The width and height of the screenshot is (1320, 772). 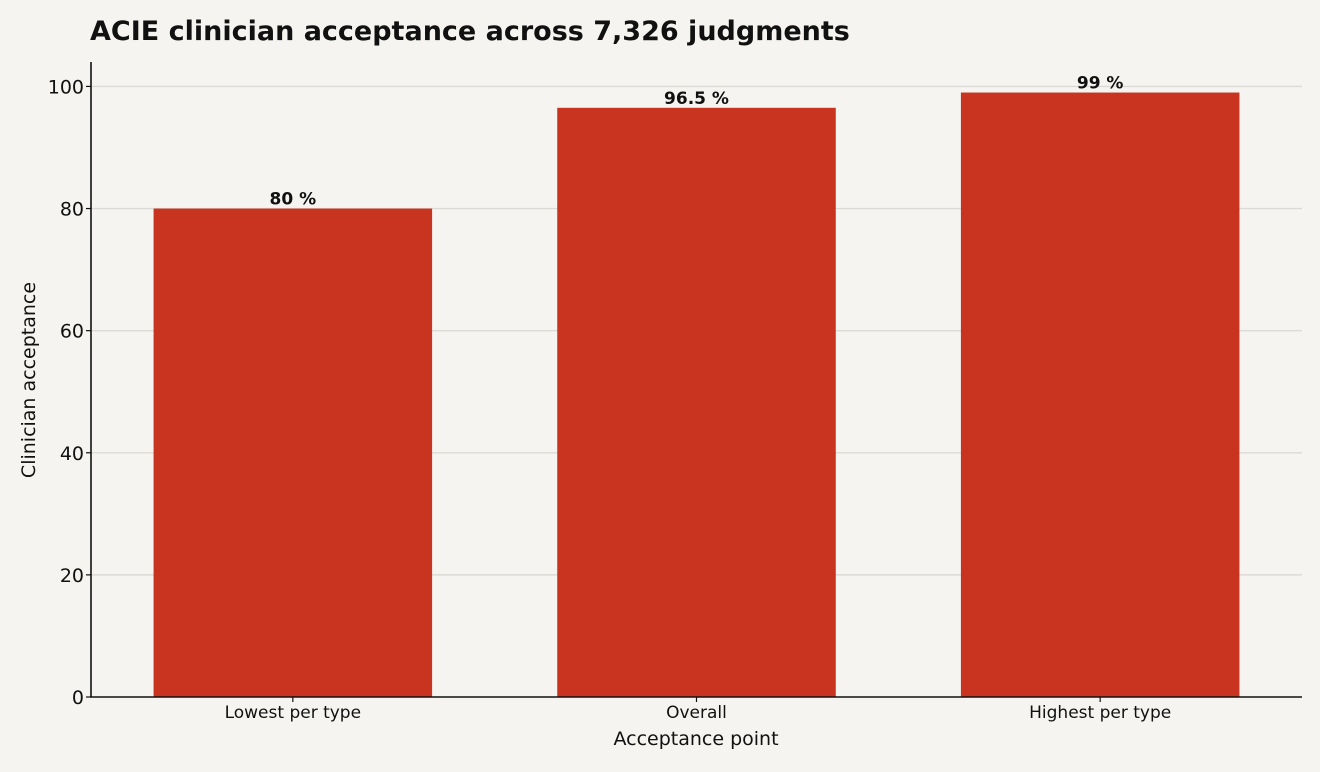 I want to click on x-tick-labels: Lowest per type Overall Highest per type, so click(x=698, y=710).